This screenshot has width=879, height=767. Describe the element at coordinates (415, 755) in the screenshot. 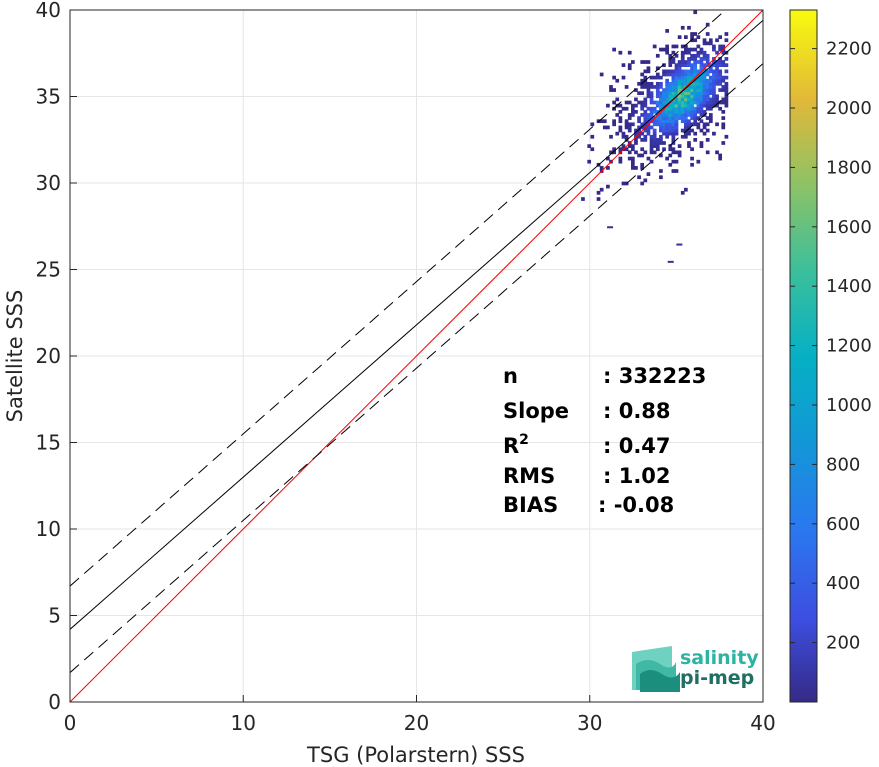

I see `x-axis-label: TSG (Polarstern) SSS` at that location.